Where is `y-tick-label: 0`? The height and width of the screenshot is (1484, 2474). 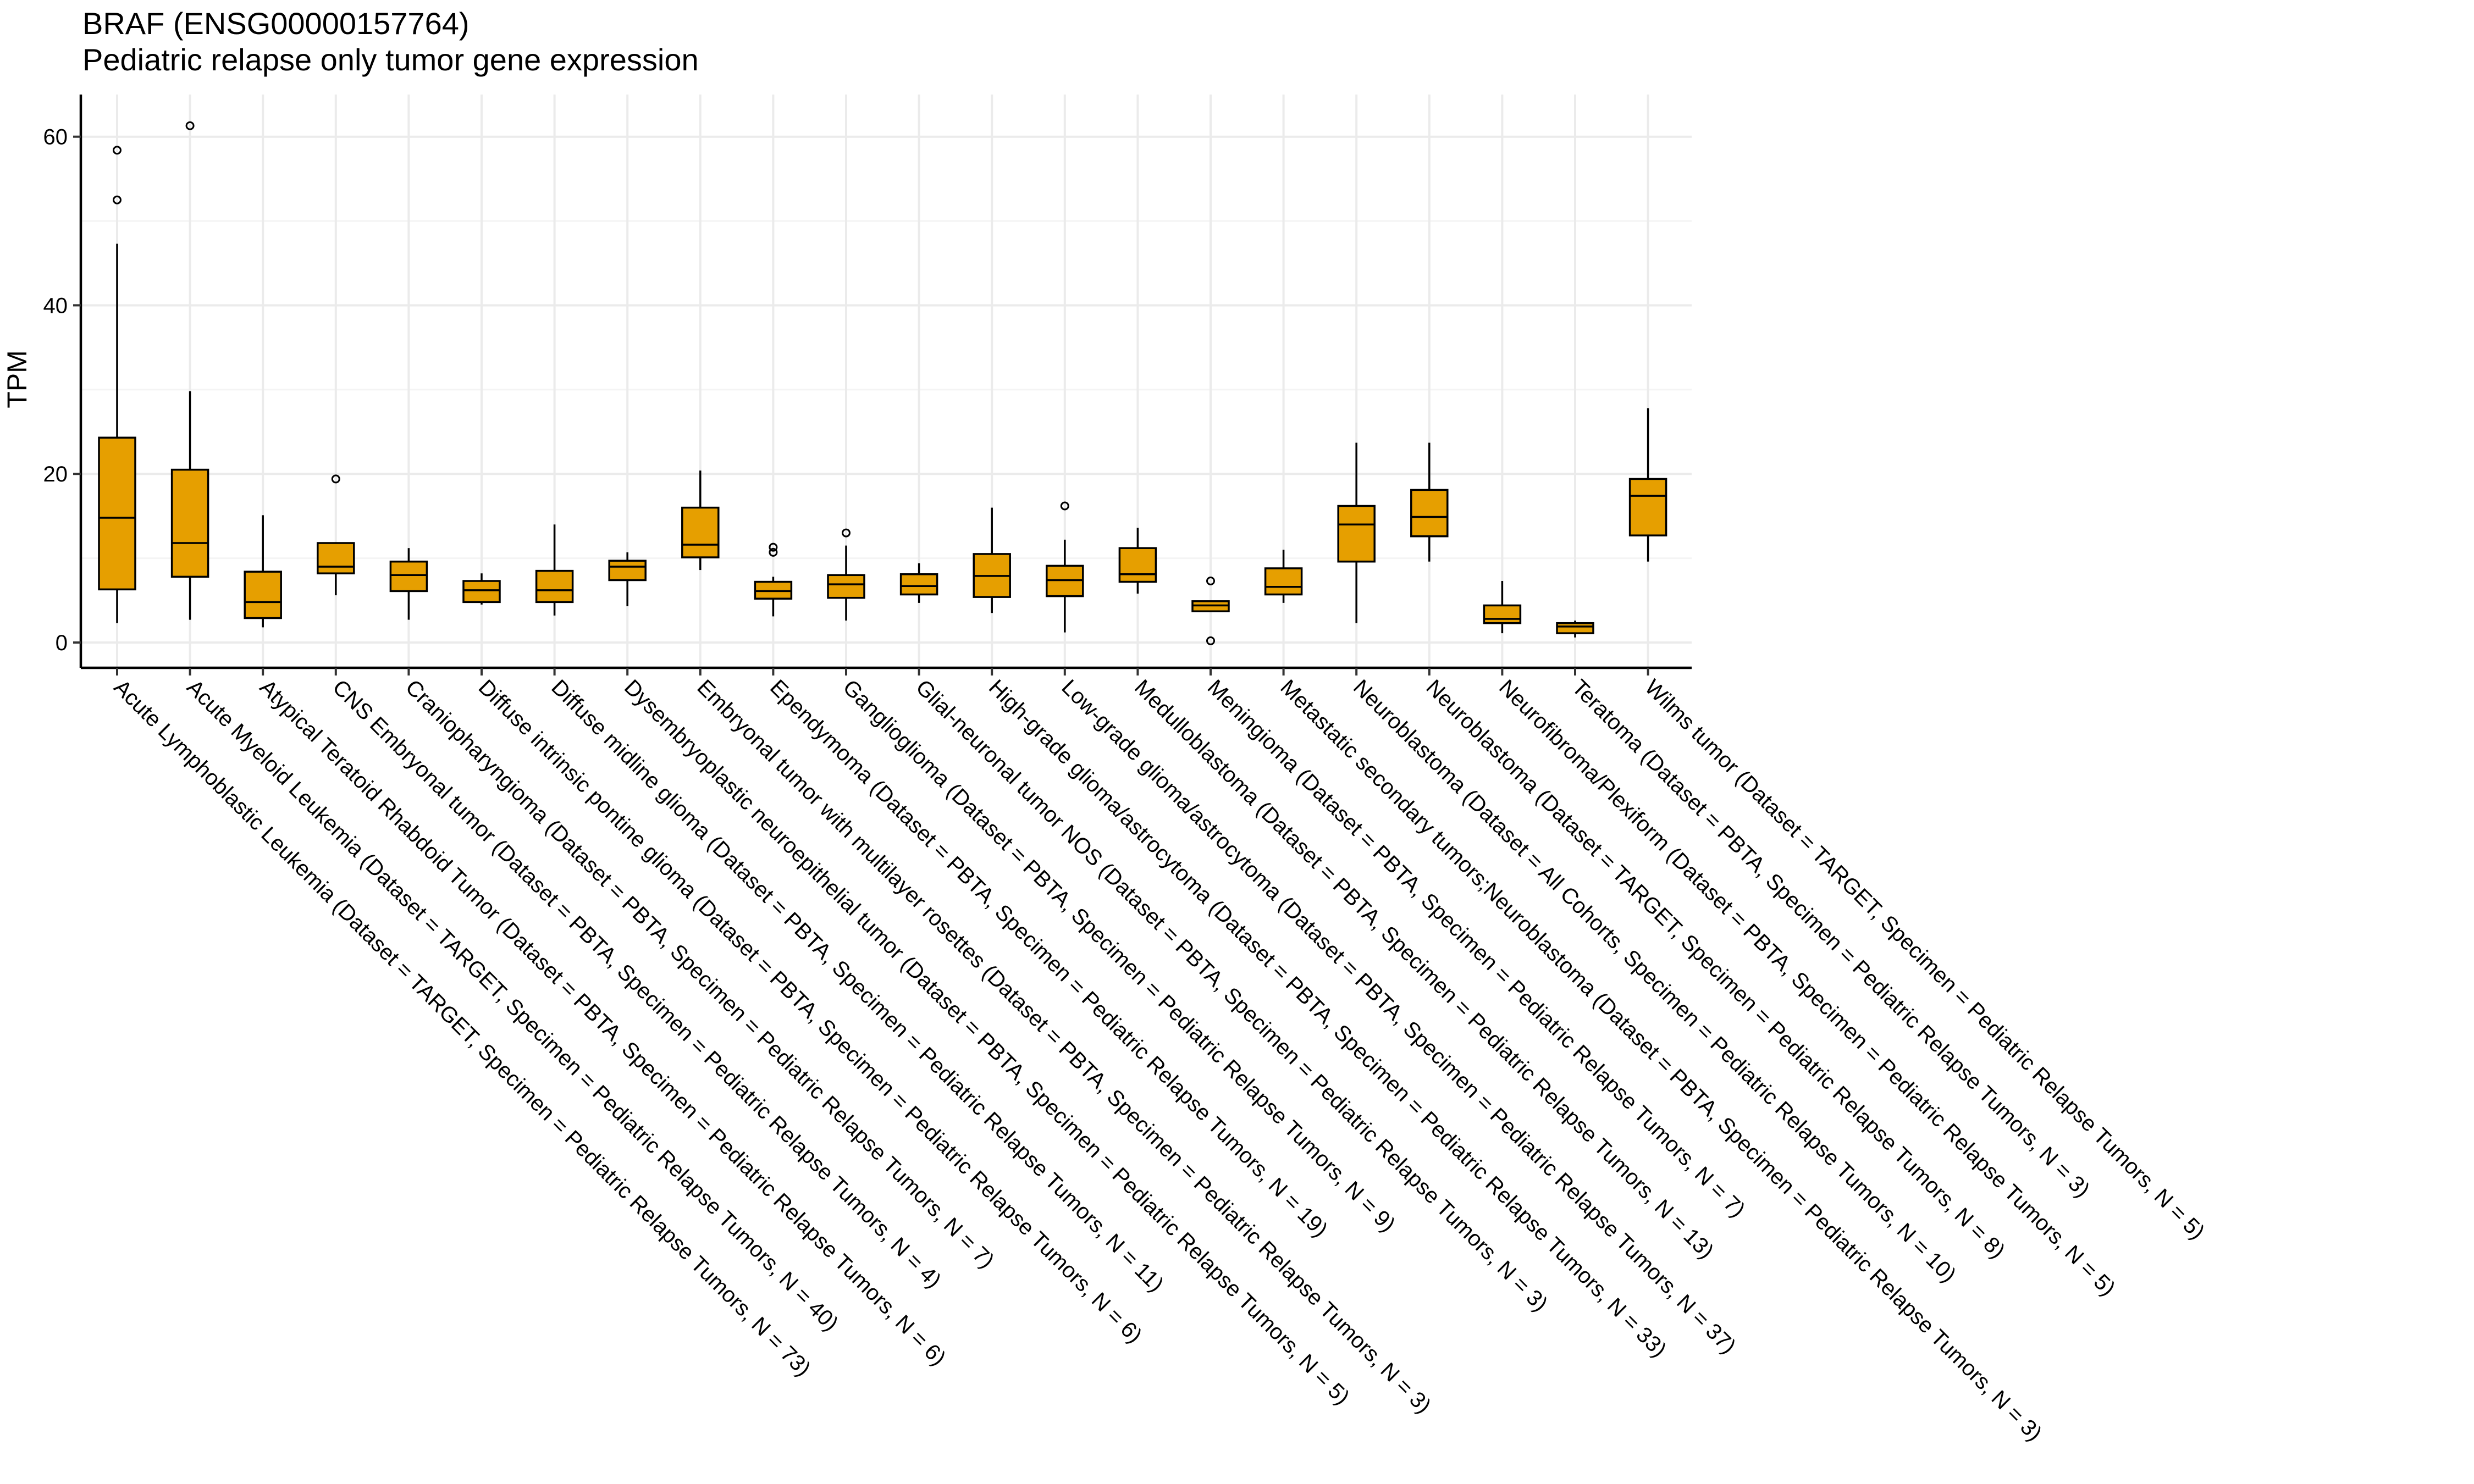
y-tick-label: 0 is located at coordinates (62, 643).